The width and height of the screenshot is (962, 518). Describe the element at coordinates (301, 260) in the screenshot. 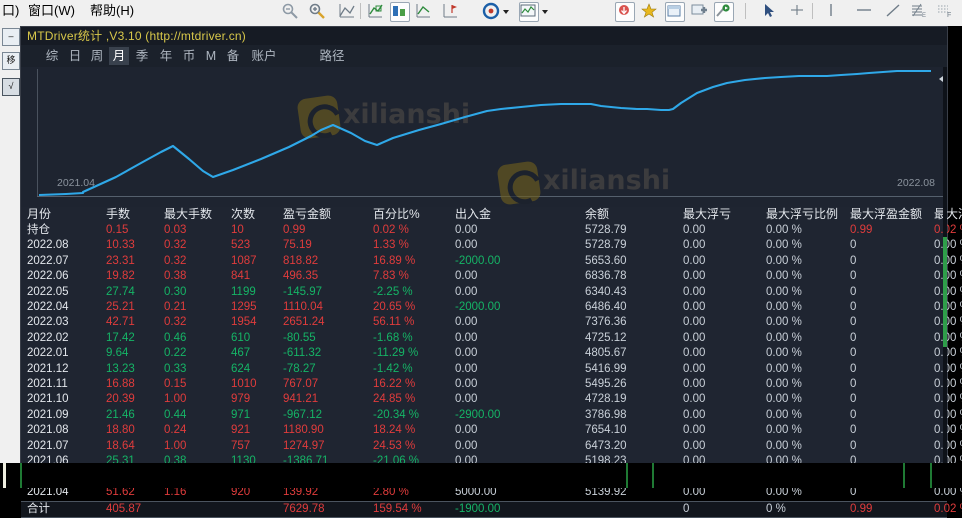

I see `cell-pnl: 818.82` at that location.